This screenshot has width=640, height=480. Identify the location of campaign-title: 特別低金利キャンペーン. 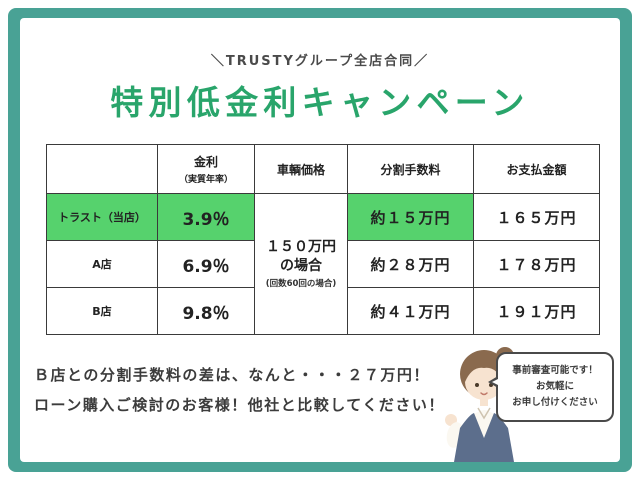
(320, 102).